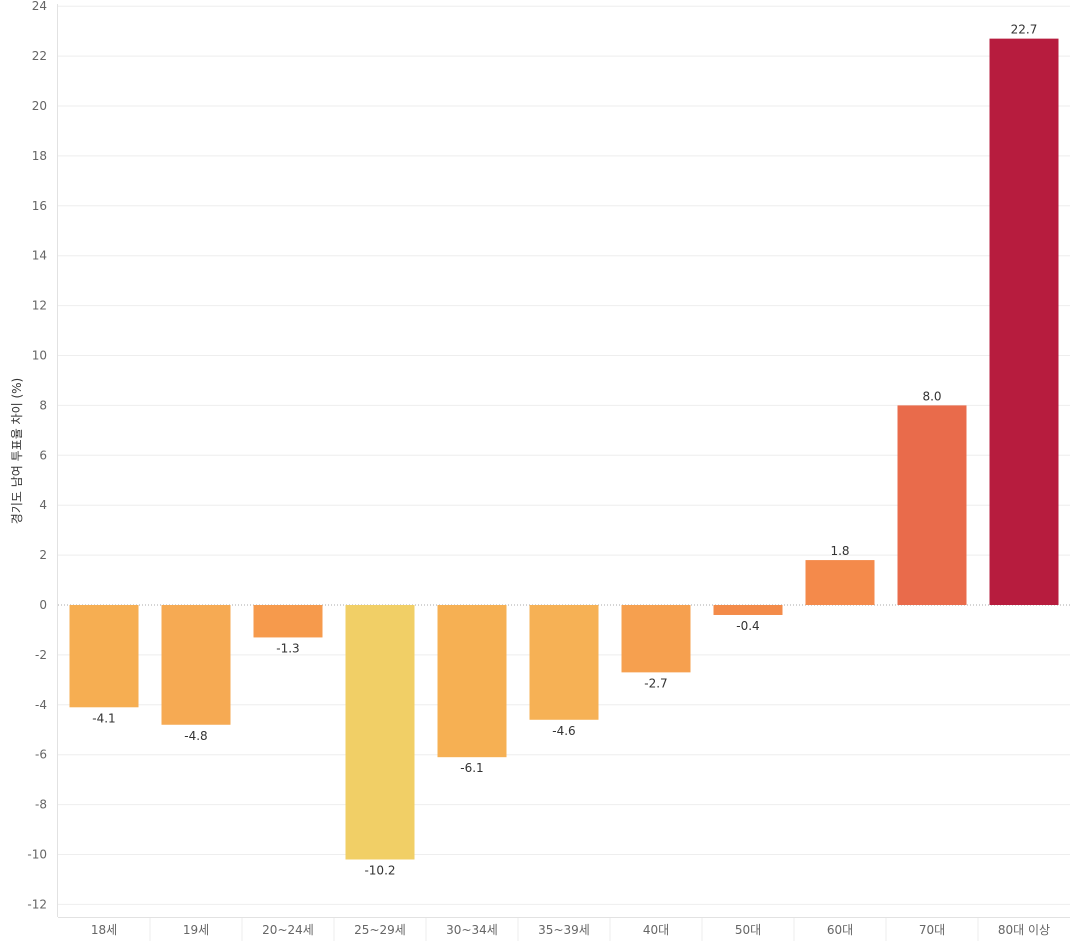  What do you see at coordinates (380, 930) in the screenshot?
I see `category-label: 25~29세` at bounding box center [380, 930].